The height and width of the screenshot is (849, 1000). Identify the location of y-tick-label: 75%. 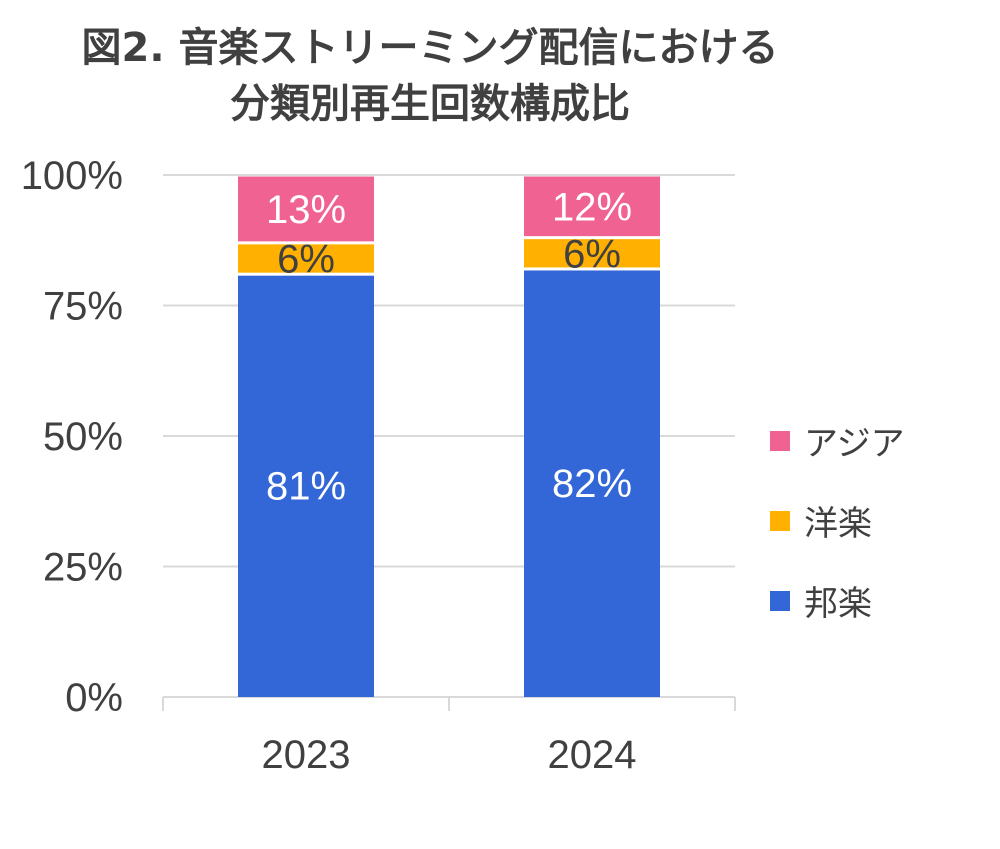
(83, 307).